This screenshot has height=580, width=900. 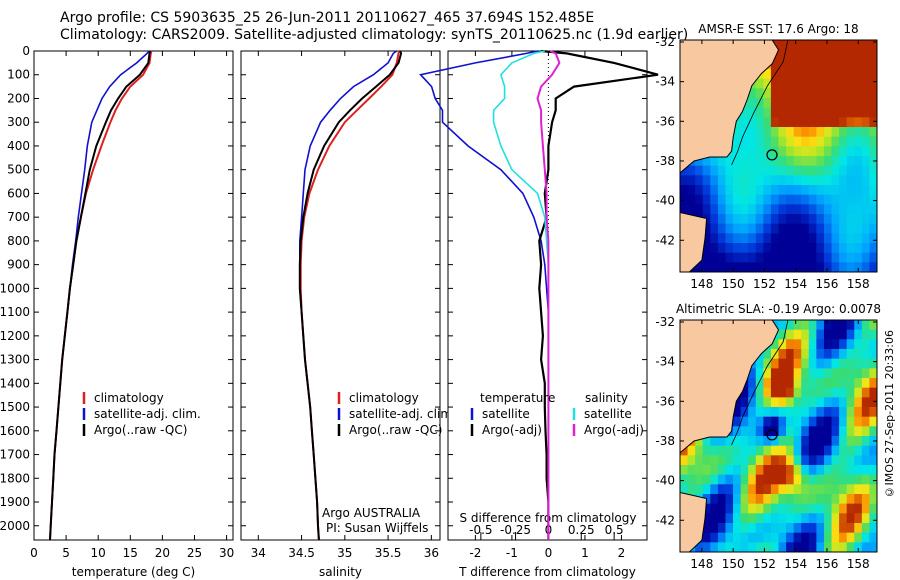 What do you see at coordinates (665, 240) in the screenshot?
I see `y-tick-label: -42` at bounding box center [665, 240].